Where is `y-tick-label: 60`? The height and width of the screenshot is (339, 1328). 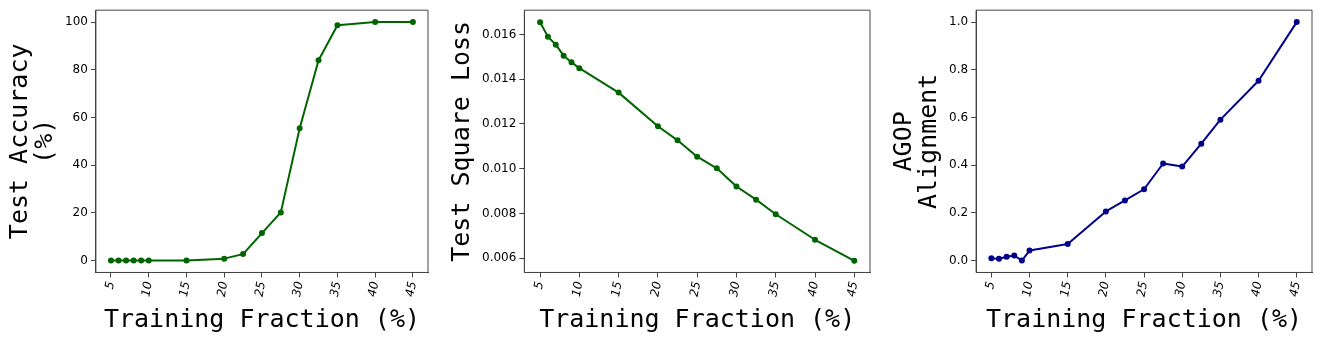
y-tick-label: 60 is located at coordinates (80, 116).